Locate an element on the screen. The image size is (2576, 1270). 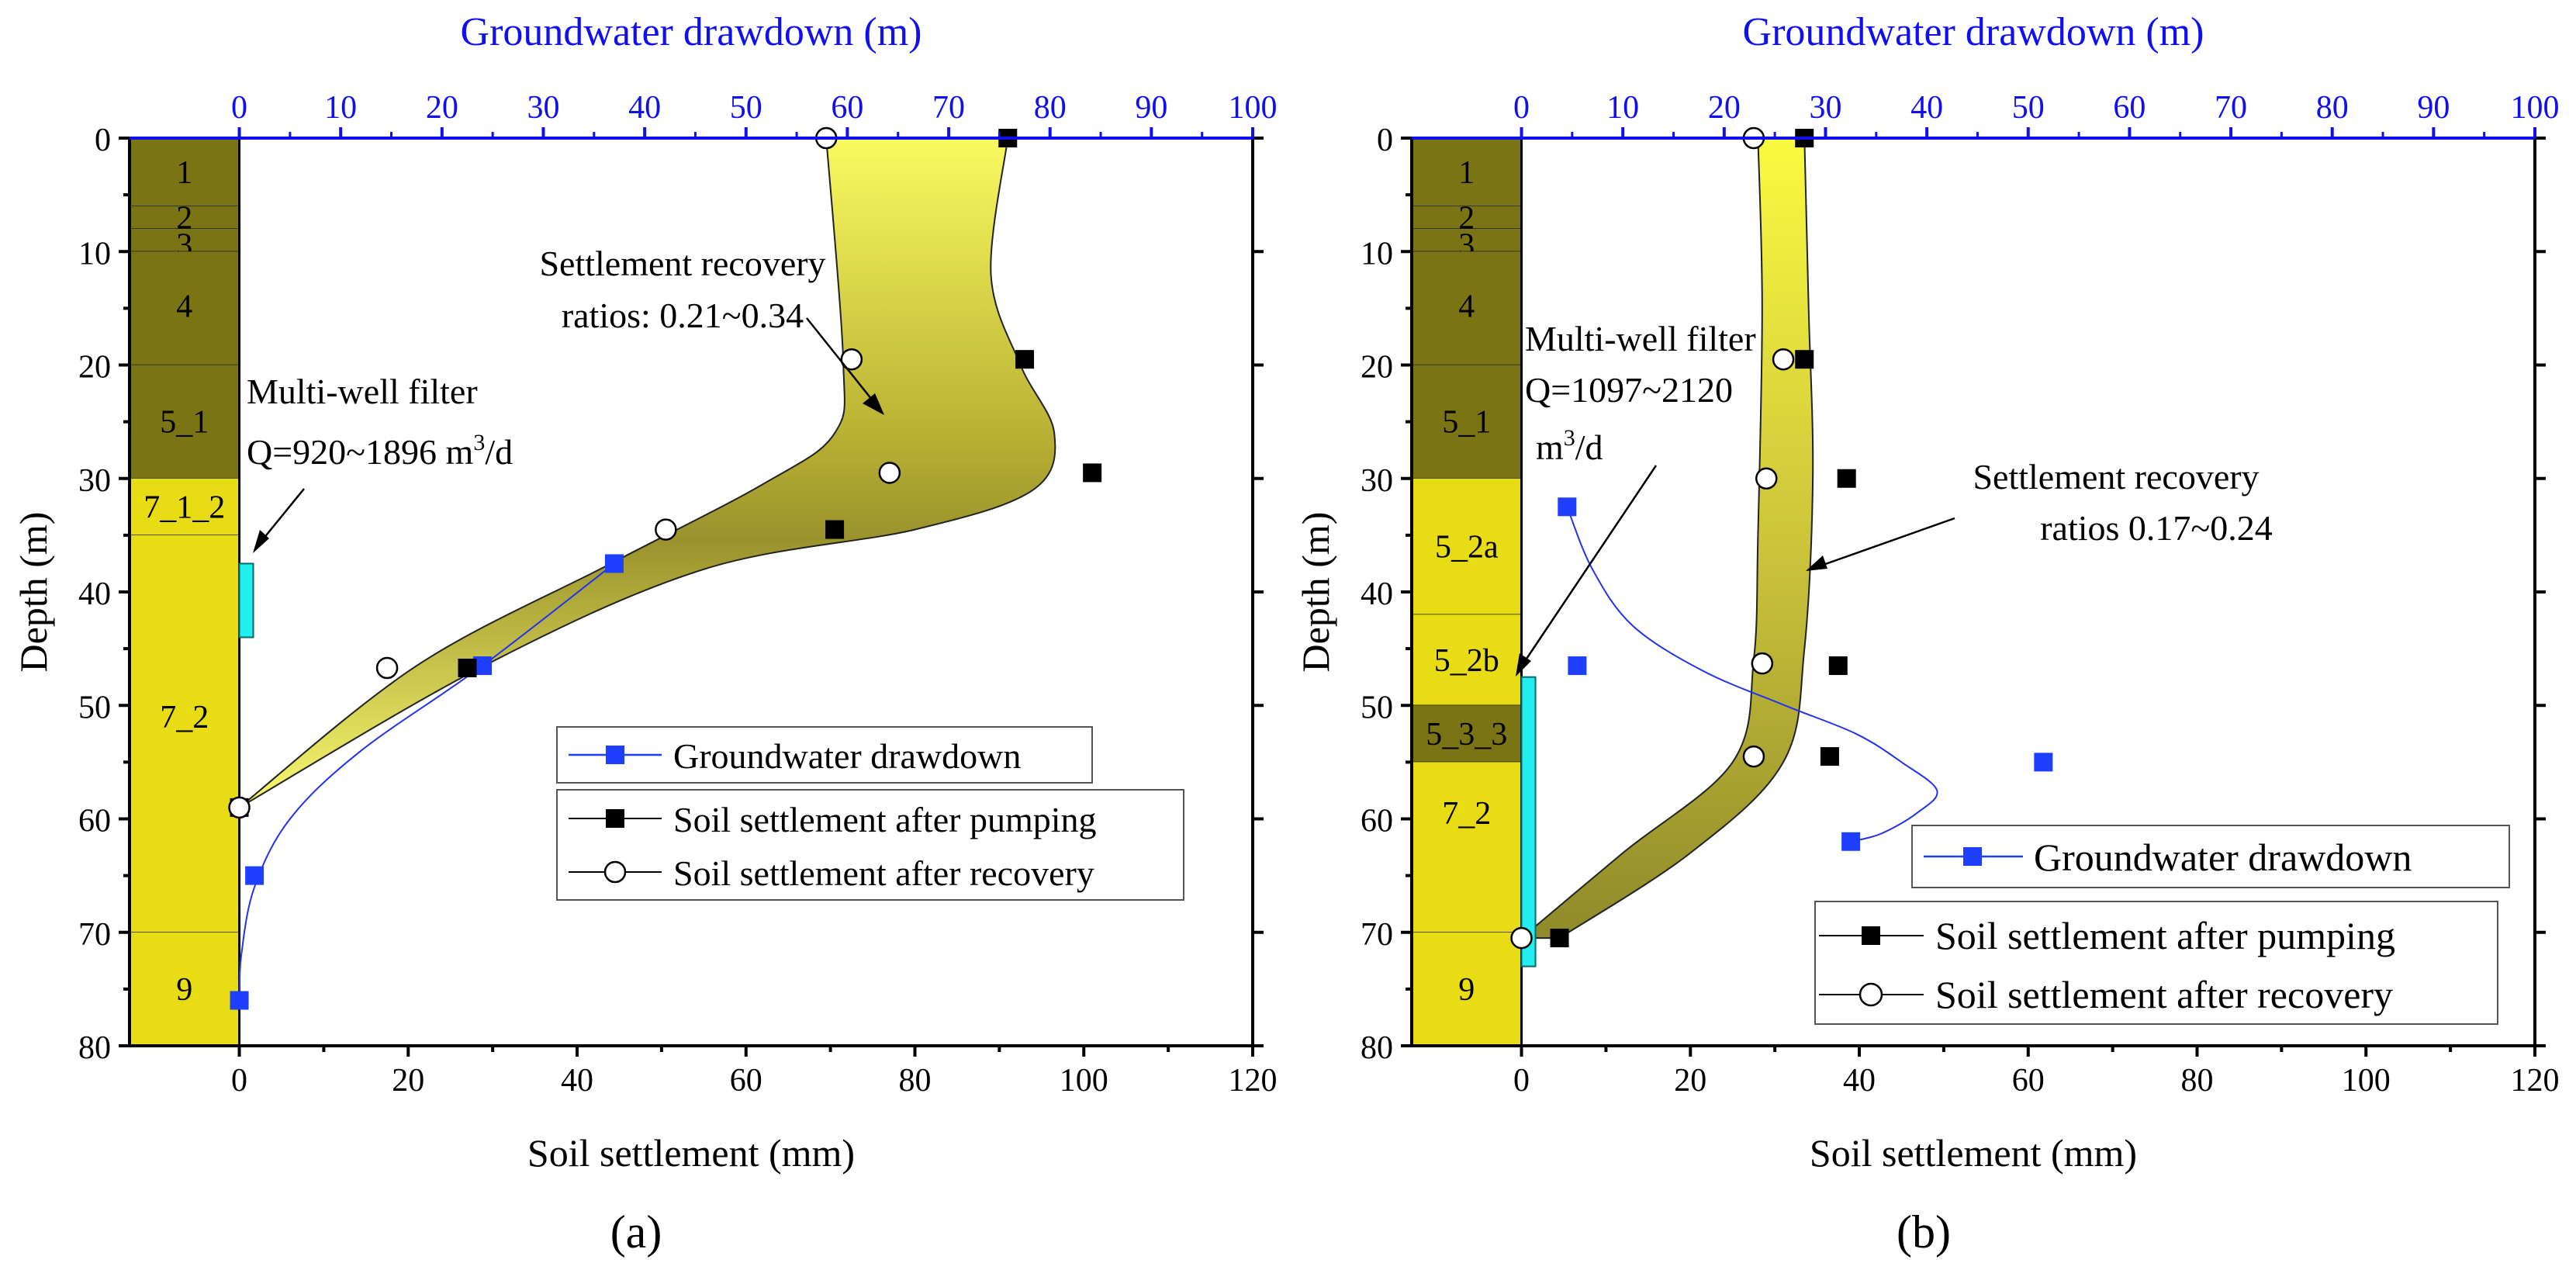
annotation-recovery-arrow-a is located at coordinates (841, 360).